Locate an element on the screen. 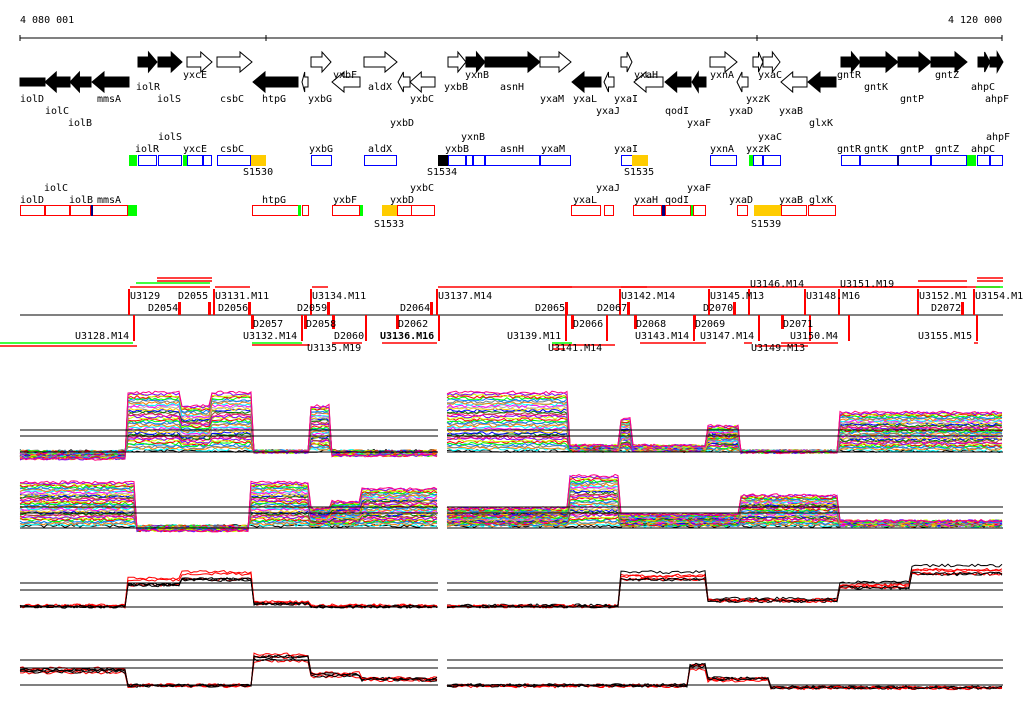 The height and width of the screenshot is (714, 1024). gene-arrow-yxaI is located at coordinates (626, 62).